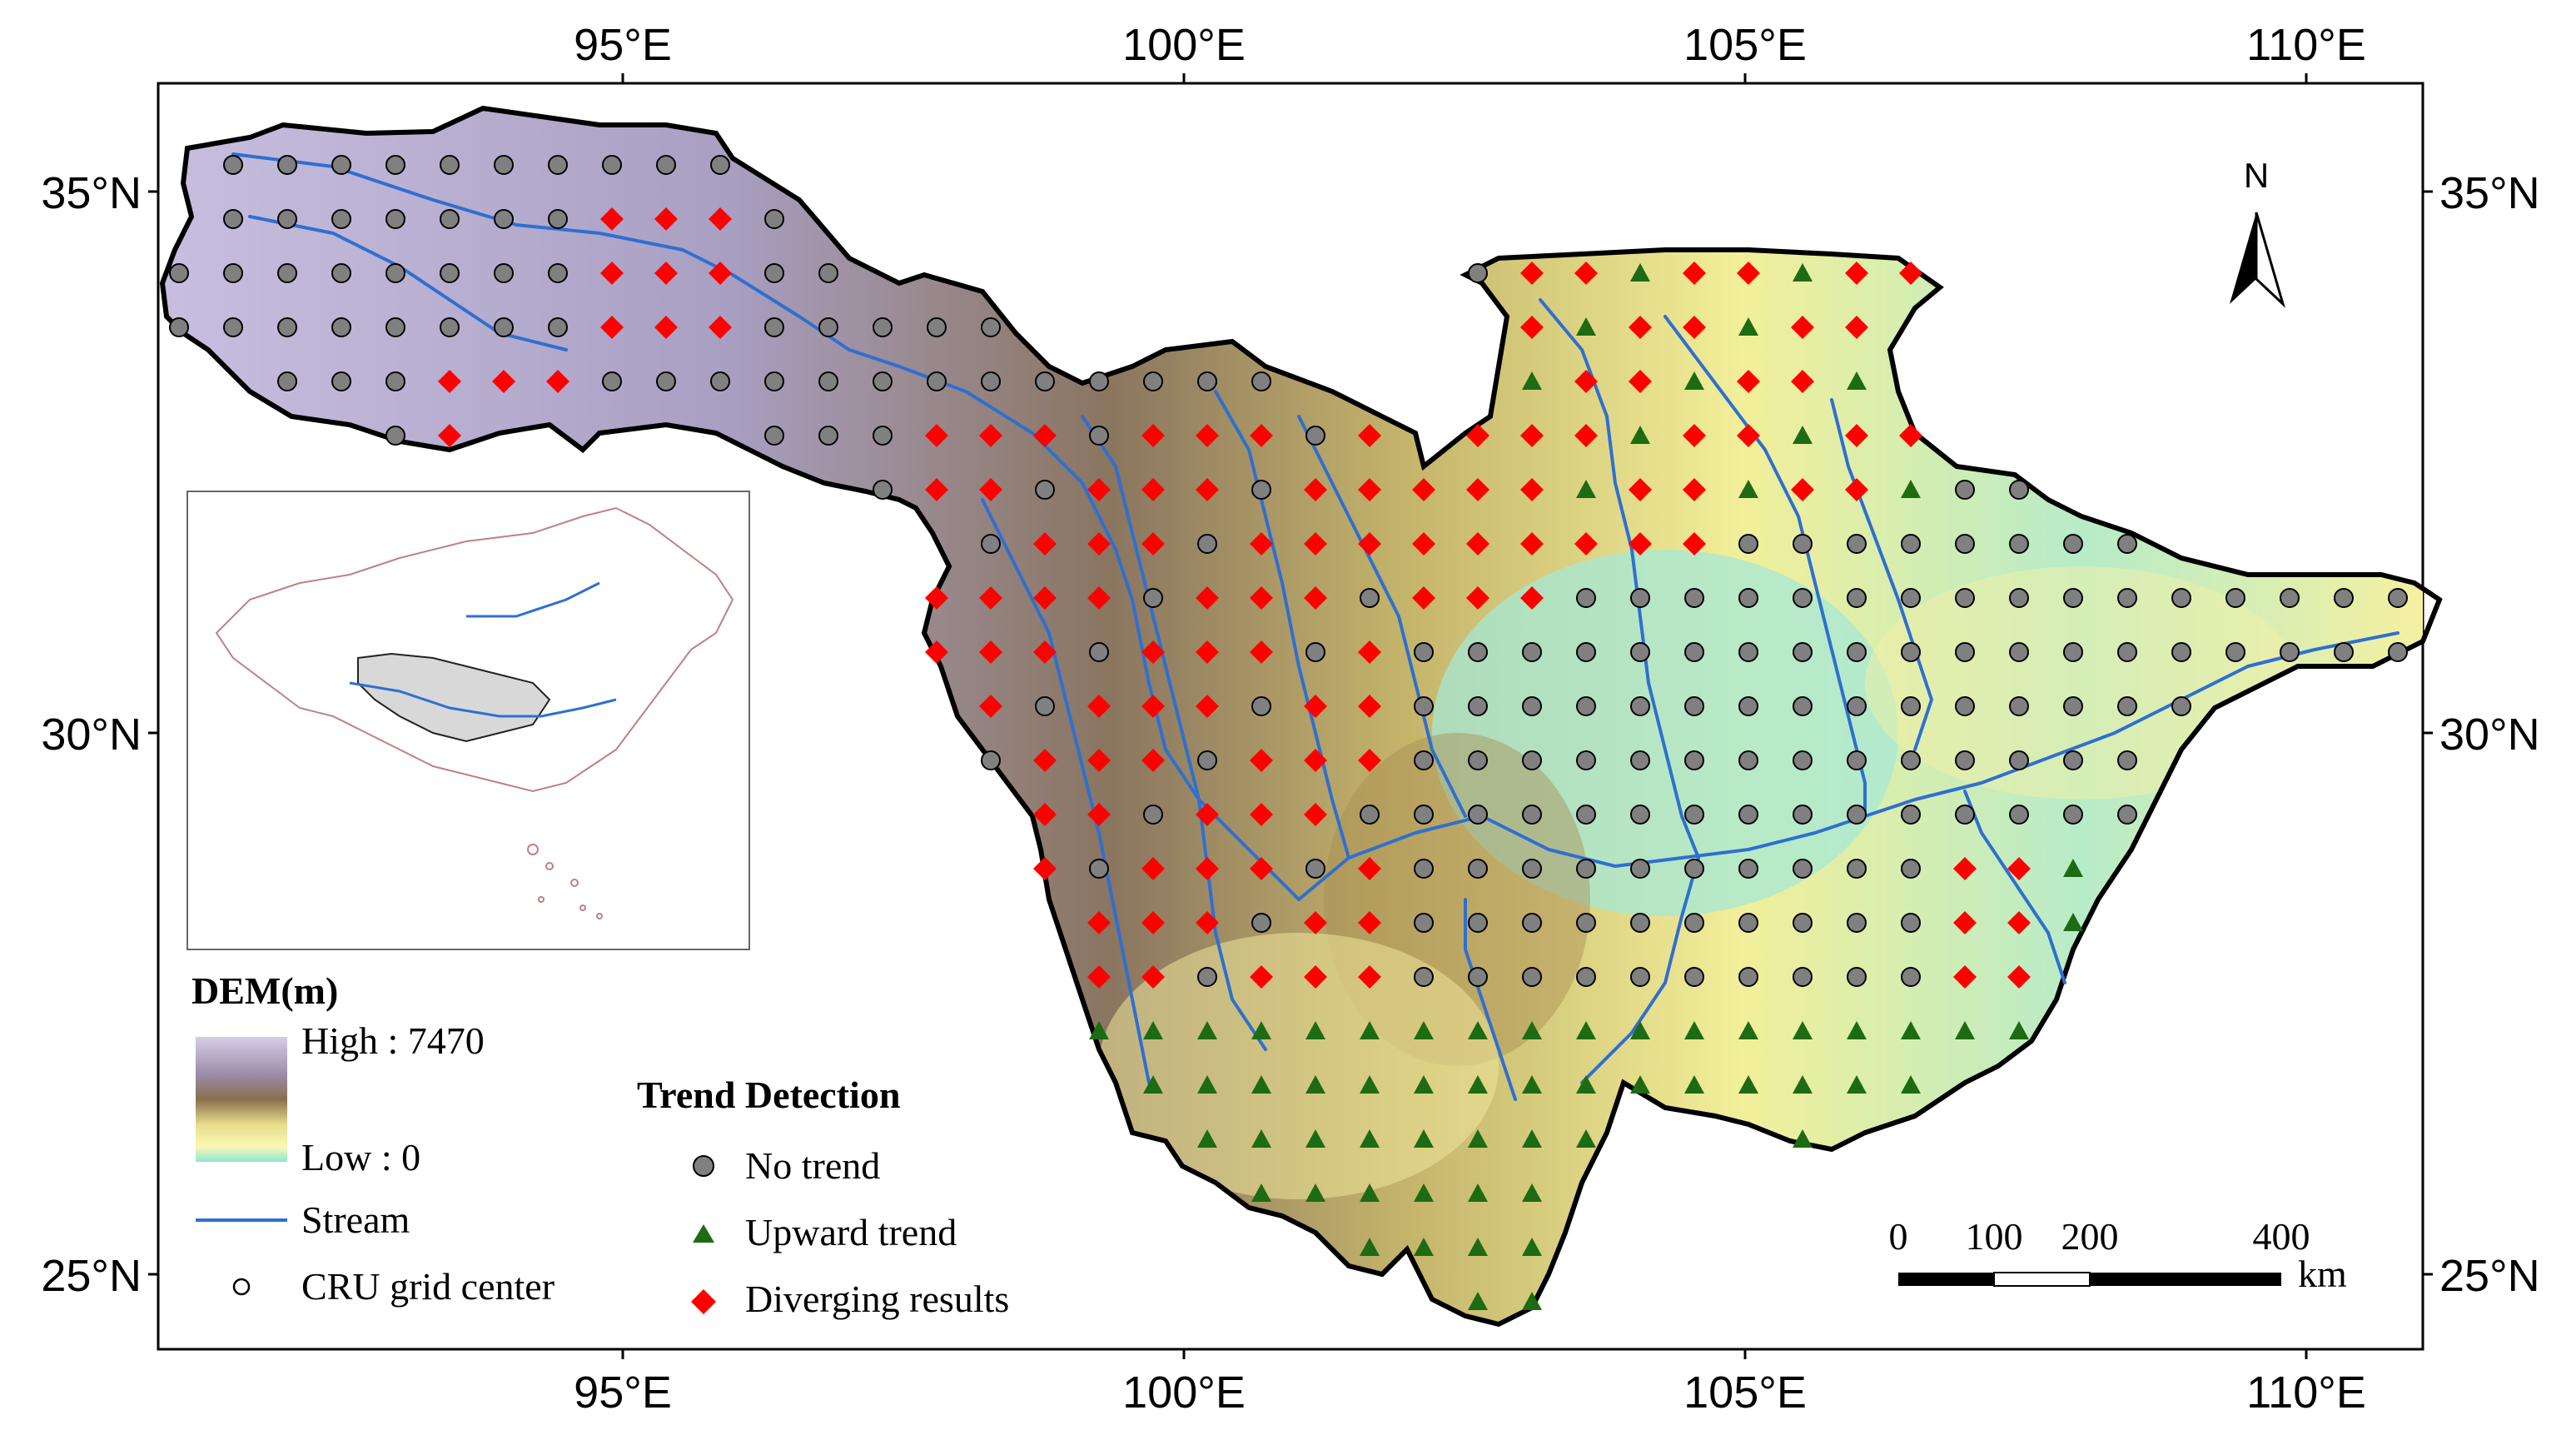 This screenshot has height=1435, width=2576. I want to click on trend-legend-title: Trend Detection, so click(768, 1095).